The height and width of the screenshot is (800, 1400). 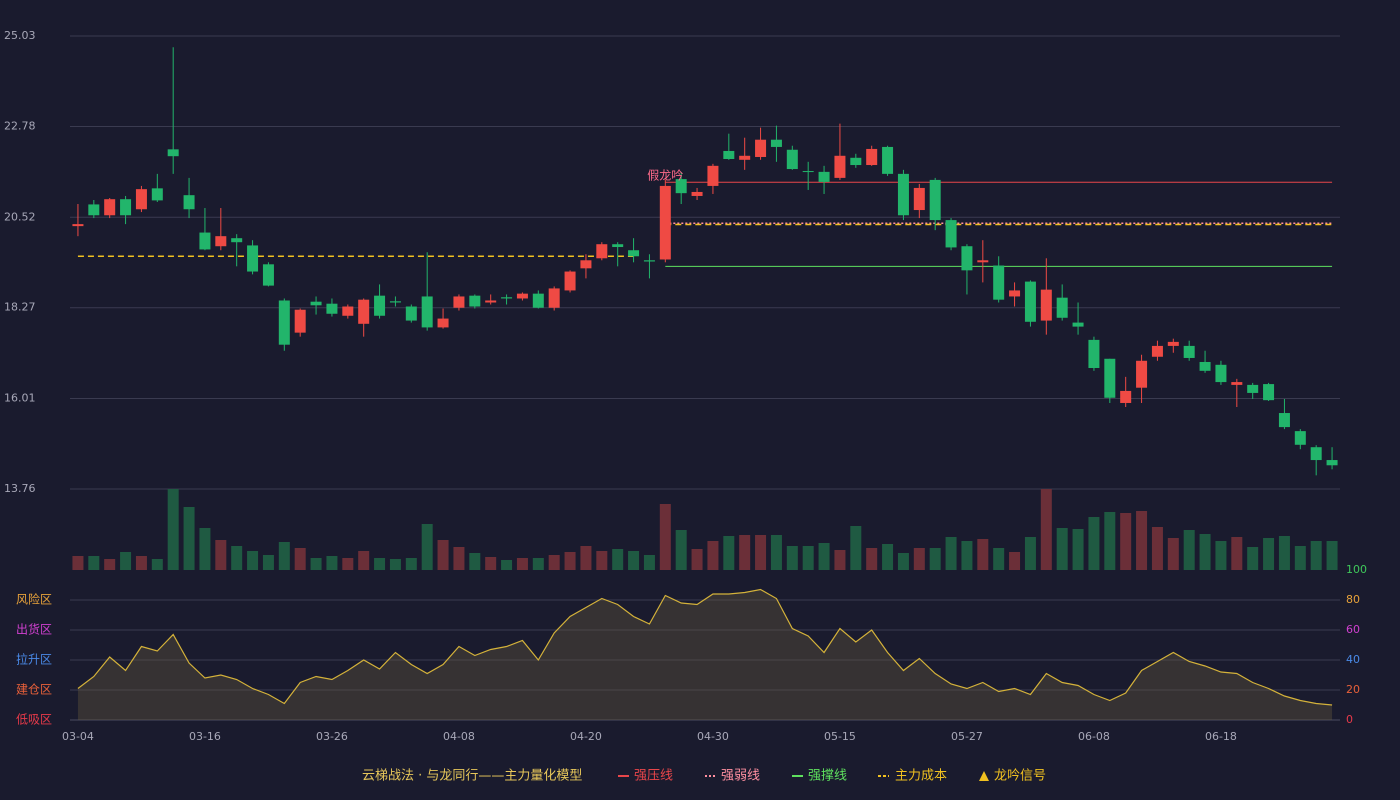 I want to click on legend-label: 主力成本, so click(x=921, y=776).